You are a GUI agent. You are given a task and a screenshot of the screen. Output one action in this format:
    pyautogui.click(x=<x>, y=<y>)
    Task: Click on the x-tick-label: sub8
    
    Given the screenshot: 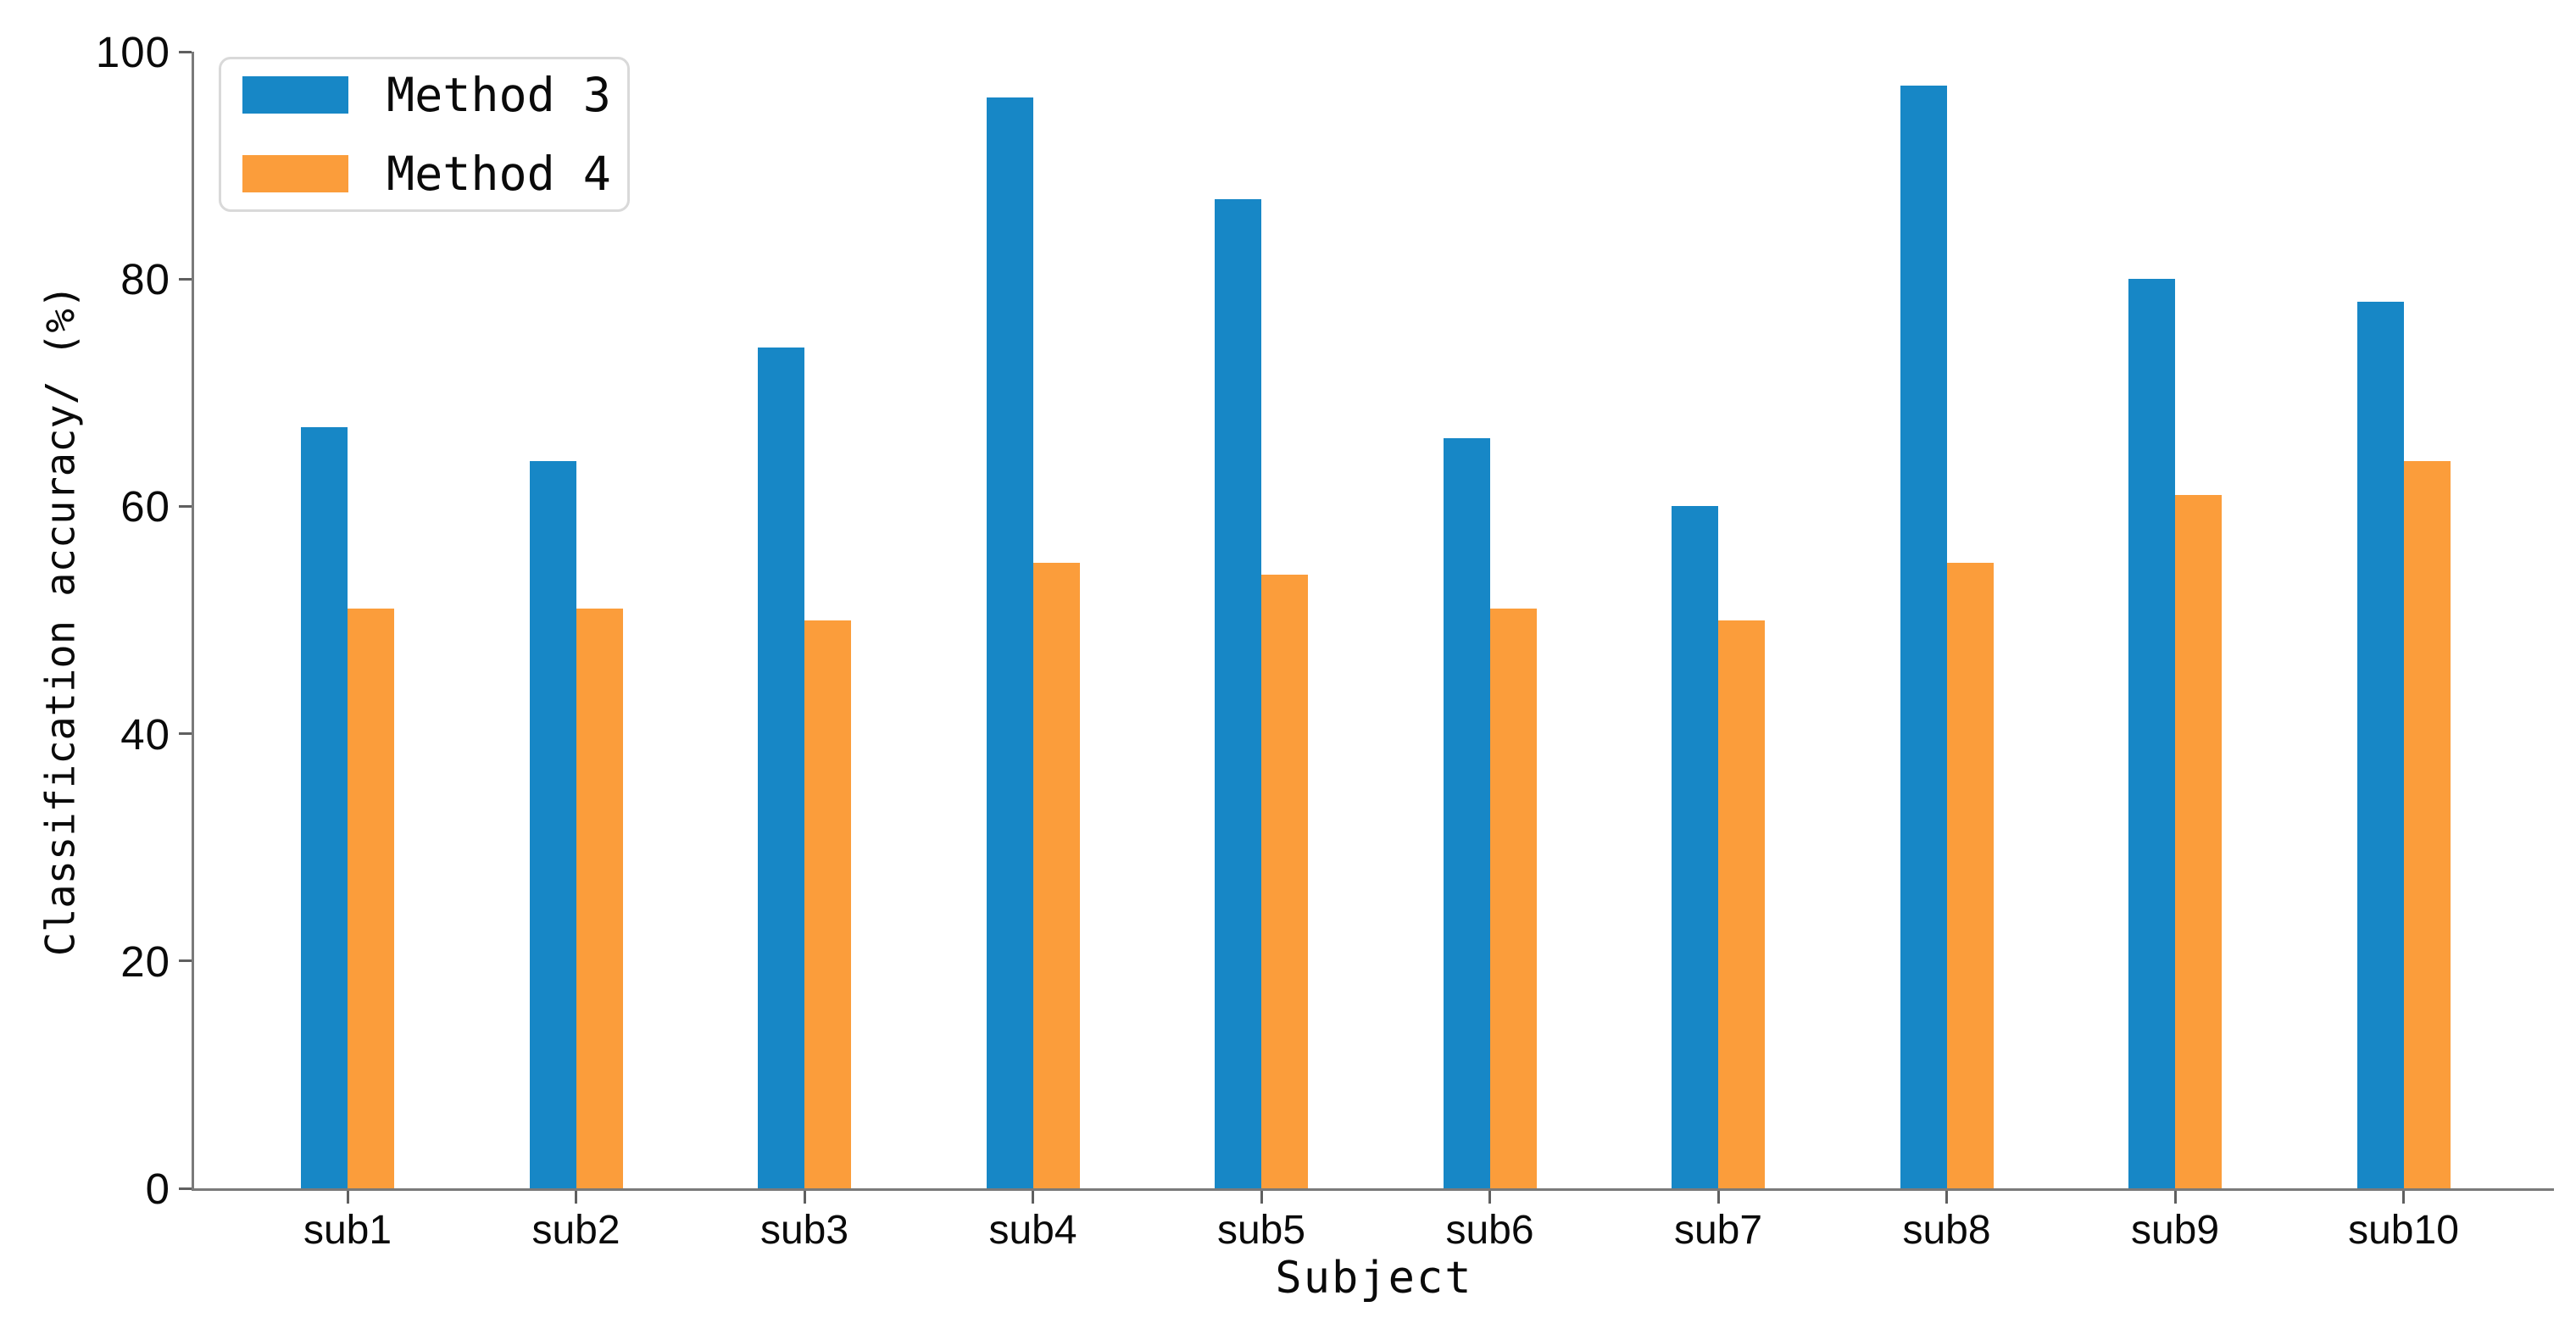 What is the action you would take?
    pyautogui.click(x=1946, y=1230)
    